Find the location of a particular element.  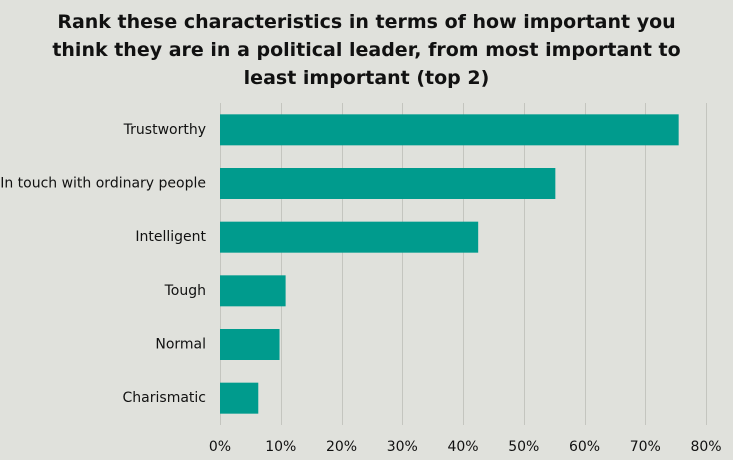

category-label: Charismatic is located at coordinates (164, 398).